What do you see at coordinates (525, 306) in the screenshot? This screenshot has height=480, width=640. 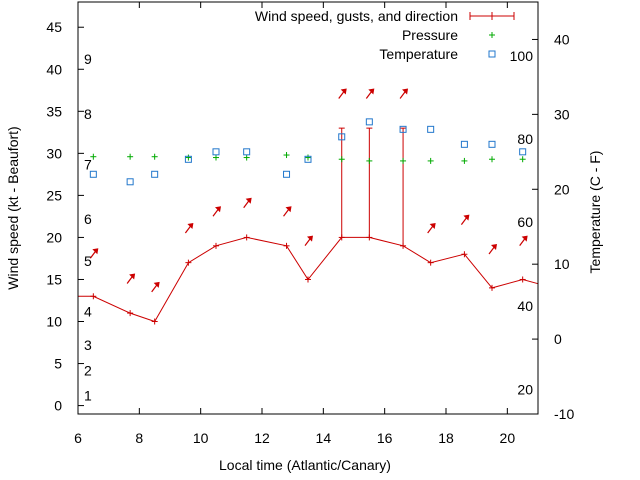 I see `fahrenheit-label: 40` at bounding box center [525, 306].